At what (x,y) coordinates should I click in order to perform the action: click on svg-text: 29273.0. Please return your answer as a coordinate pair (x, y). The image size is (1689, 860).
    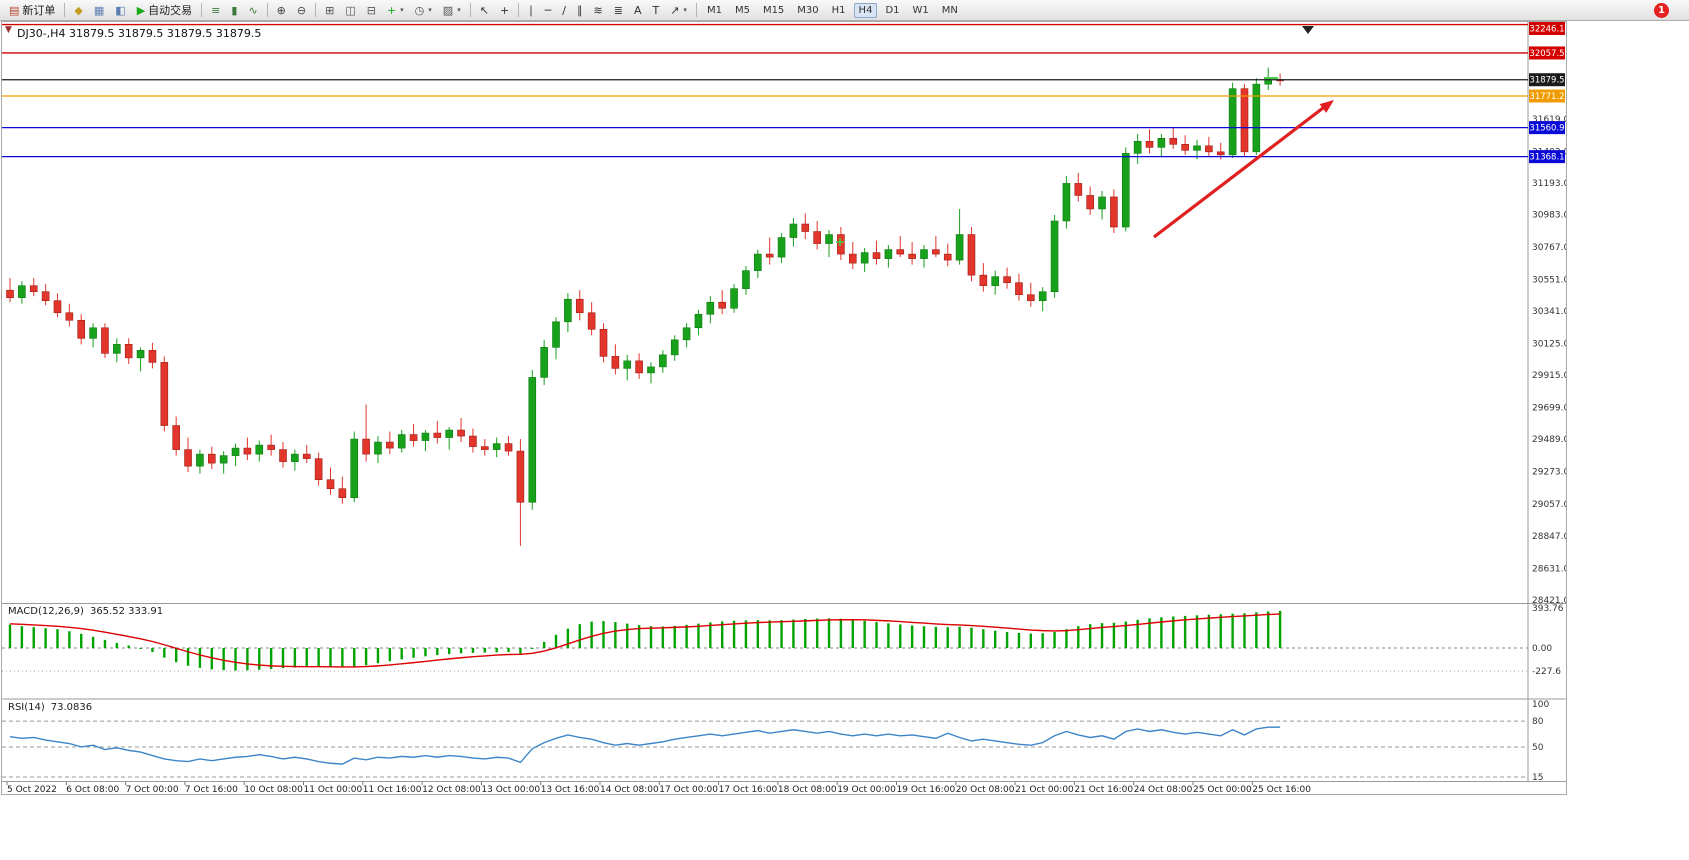
    Looking at the image, I should click on (1549, 473).